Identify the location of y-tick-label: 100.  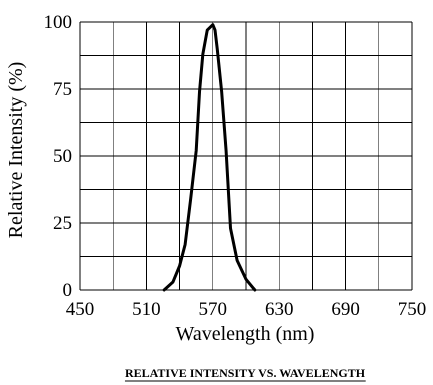
(58, 22).